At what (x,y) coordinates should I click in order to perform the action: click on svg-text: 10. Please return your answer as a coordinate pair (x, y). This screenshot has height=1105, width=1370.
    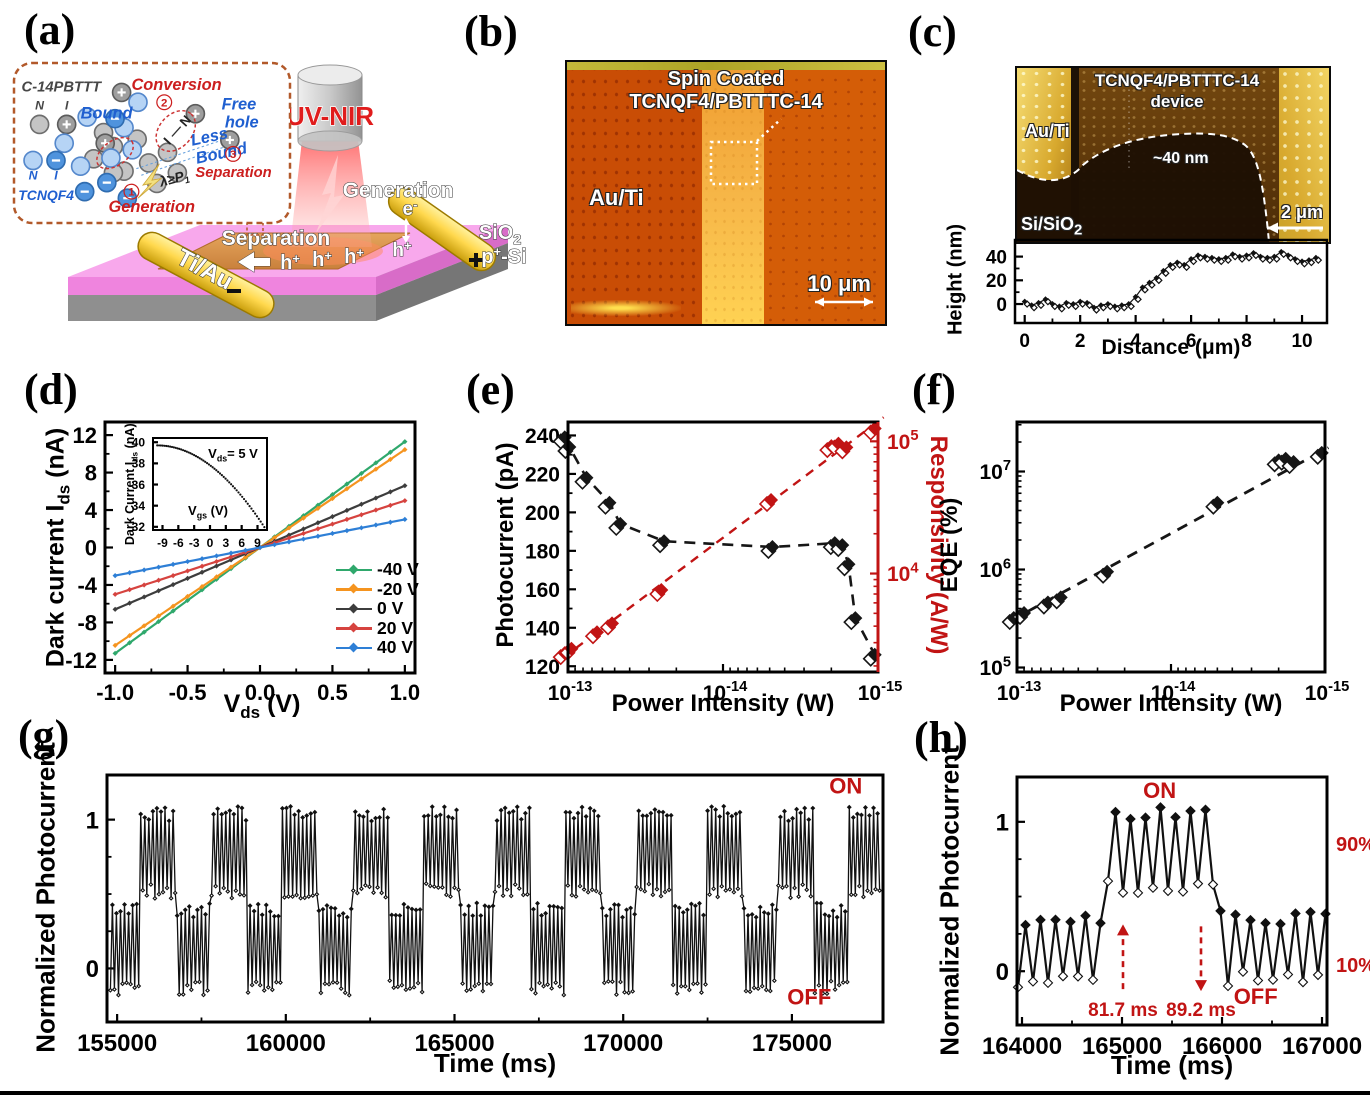
    Looking at the image, I should click on (1301, 341).